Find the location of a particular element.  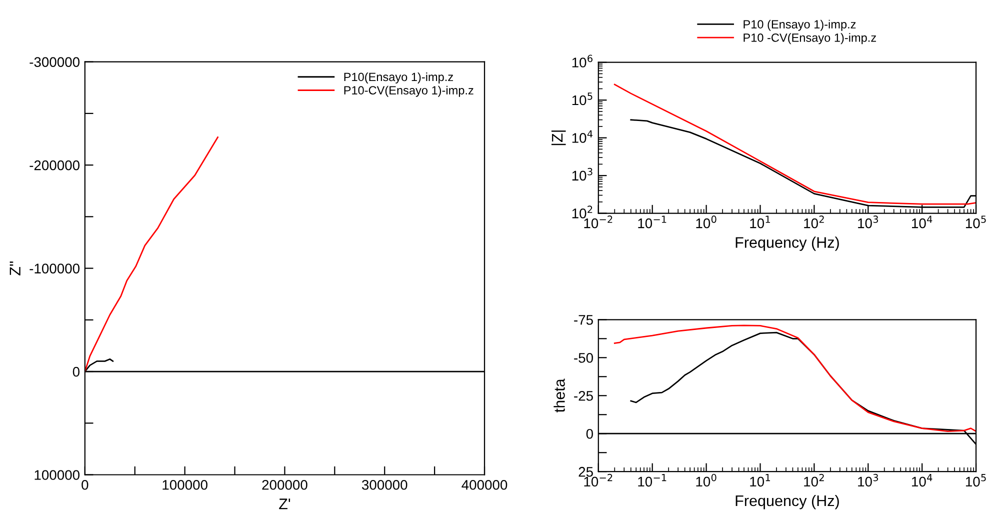

x-tick-label: 300000 is located at coordinates (385, 485).